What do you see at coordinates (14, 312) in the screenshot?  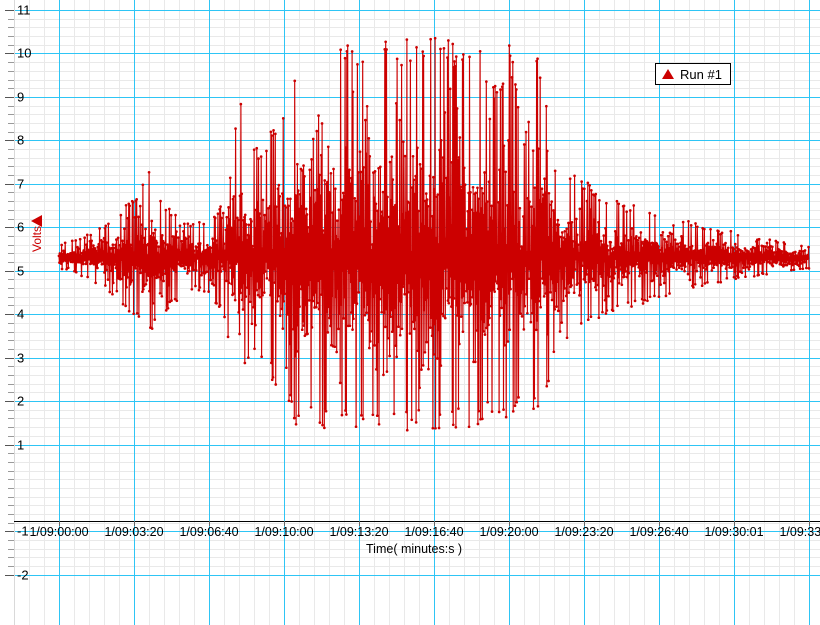 I see `y-axis-spine` at bounding box center [14, 312].